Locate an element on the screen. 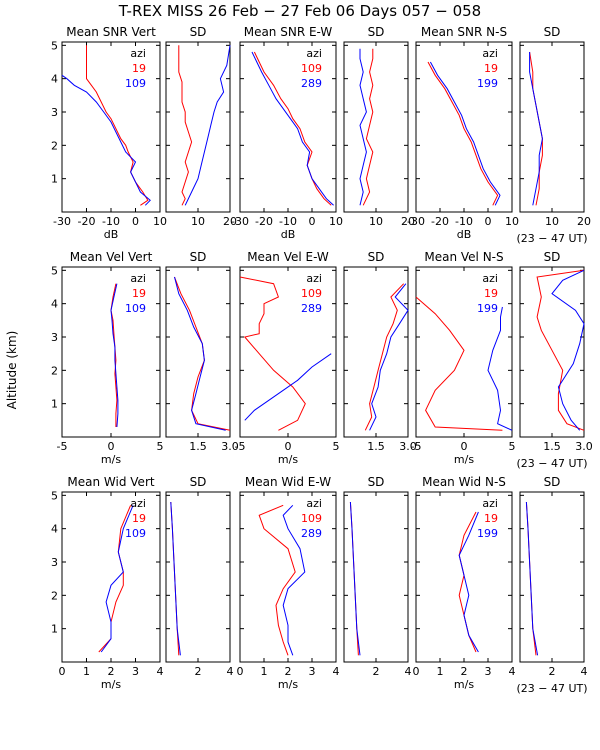 This screenshot has width=600, height=750. panel-12: SD 1.5 3.0 is located at coordinates (556, 351).